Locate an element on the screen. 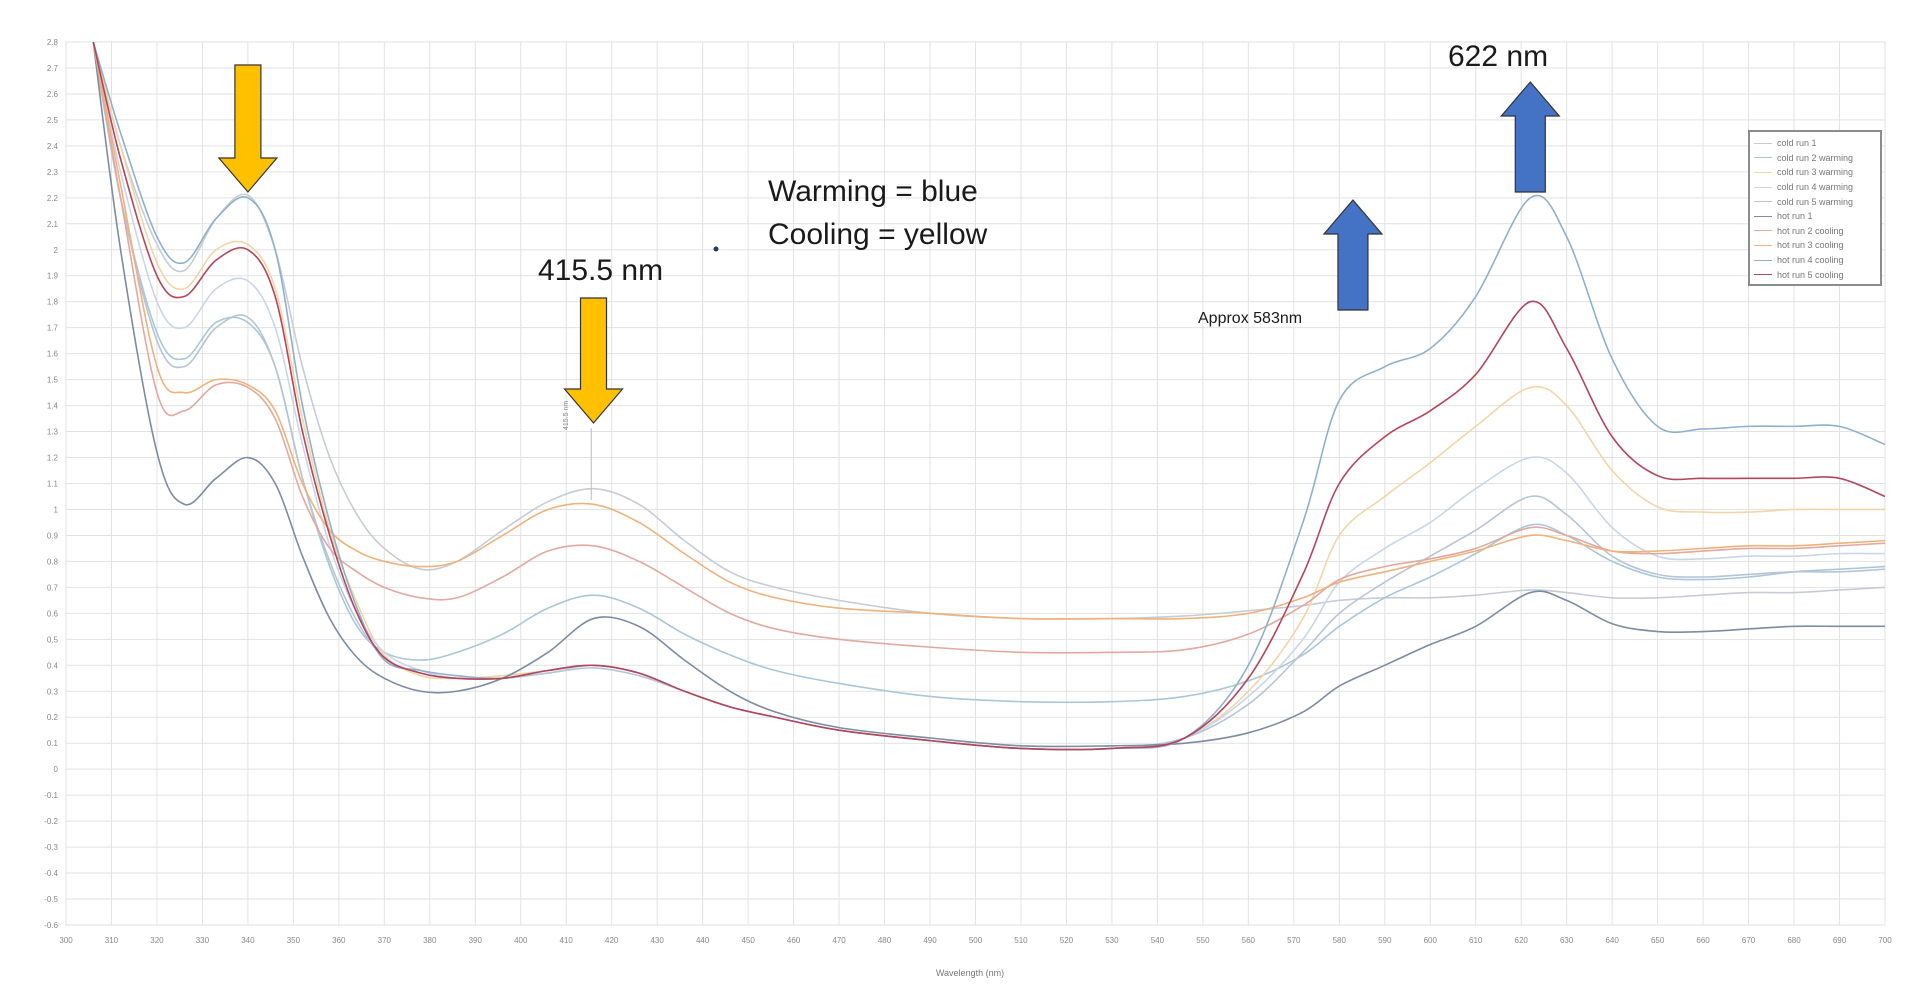  y-tick-label: 1.8 is located at coordinates (53, 302).